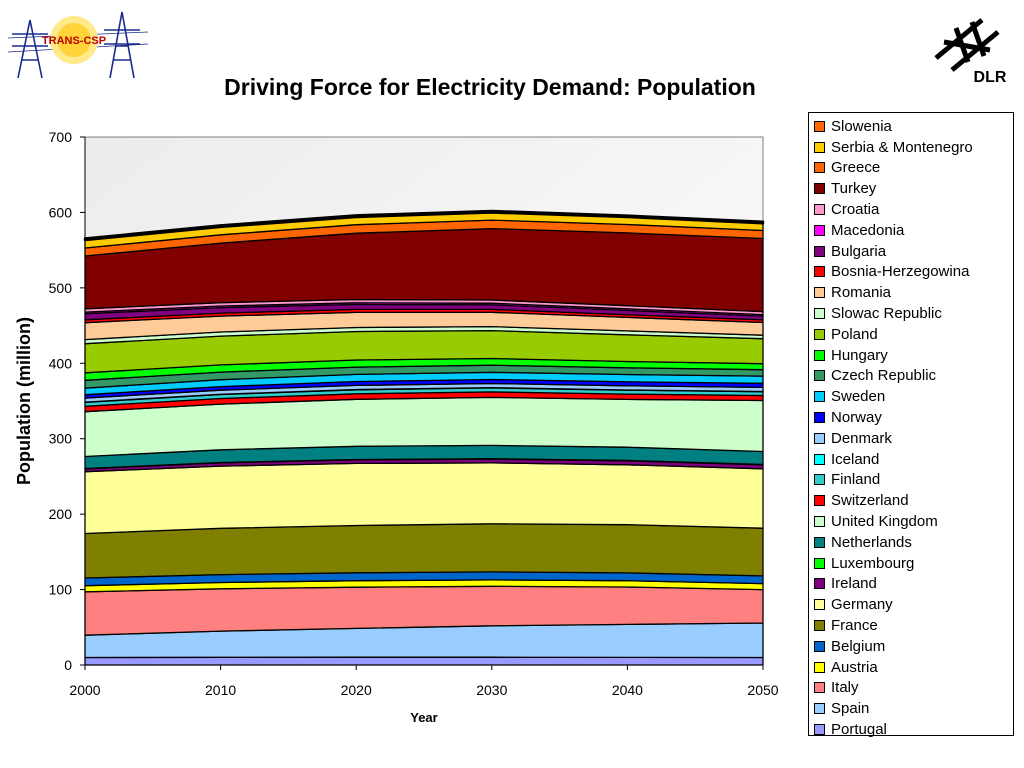  What do you see at coordinates (858, 397) in the screenshot?
I see `legend-label: Sweden` at bounding box center [858, 397].